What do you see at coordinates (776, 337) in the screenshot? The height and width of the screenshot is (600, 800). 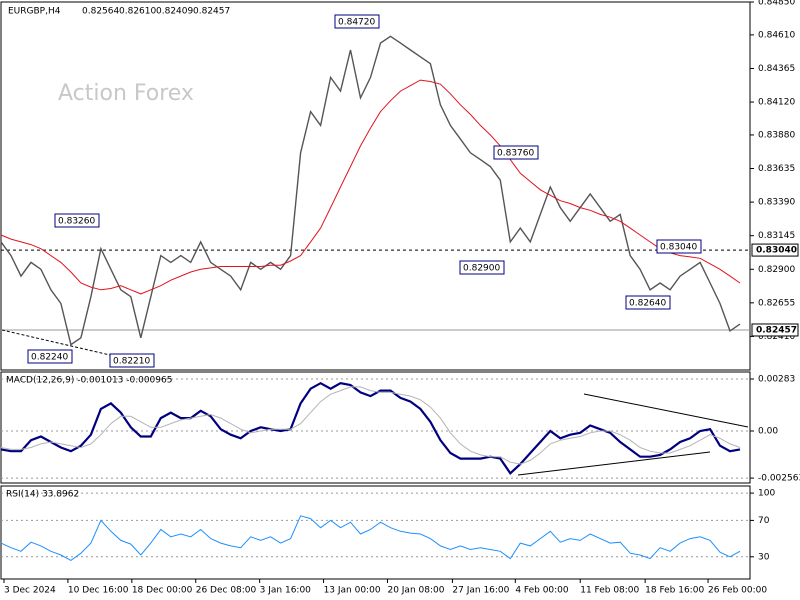 I see `y-tick-label: 0.82410` at bounding box center [776, 337].